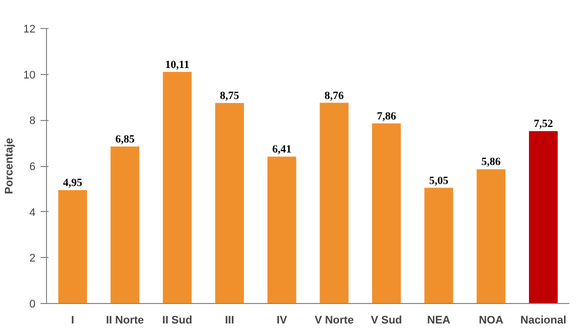 The image size is (577, 329). I want to click on data-label: 6,85, so click(125, 140).